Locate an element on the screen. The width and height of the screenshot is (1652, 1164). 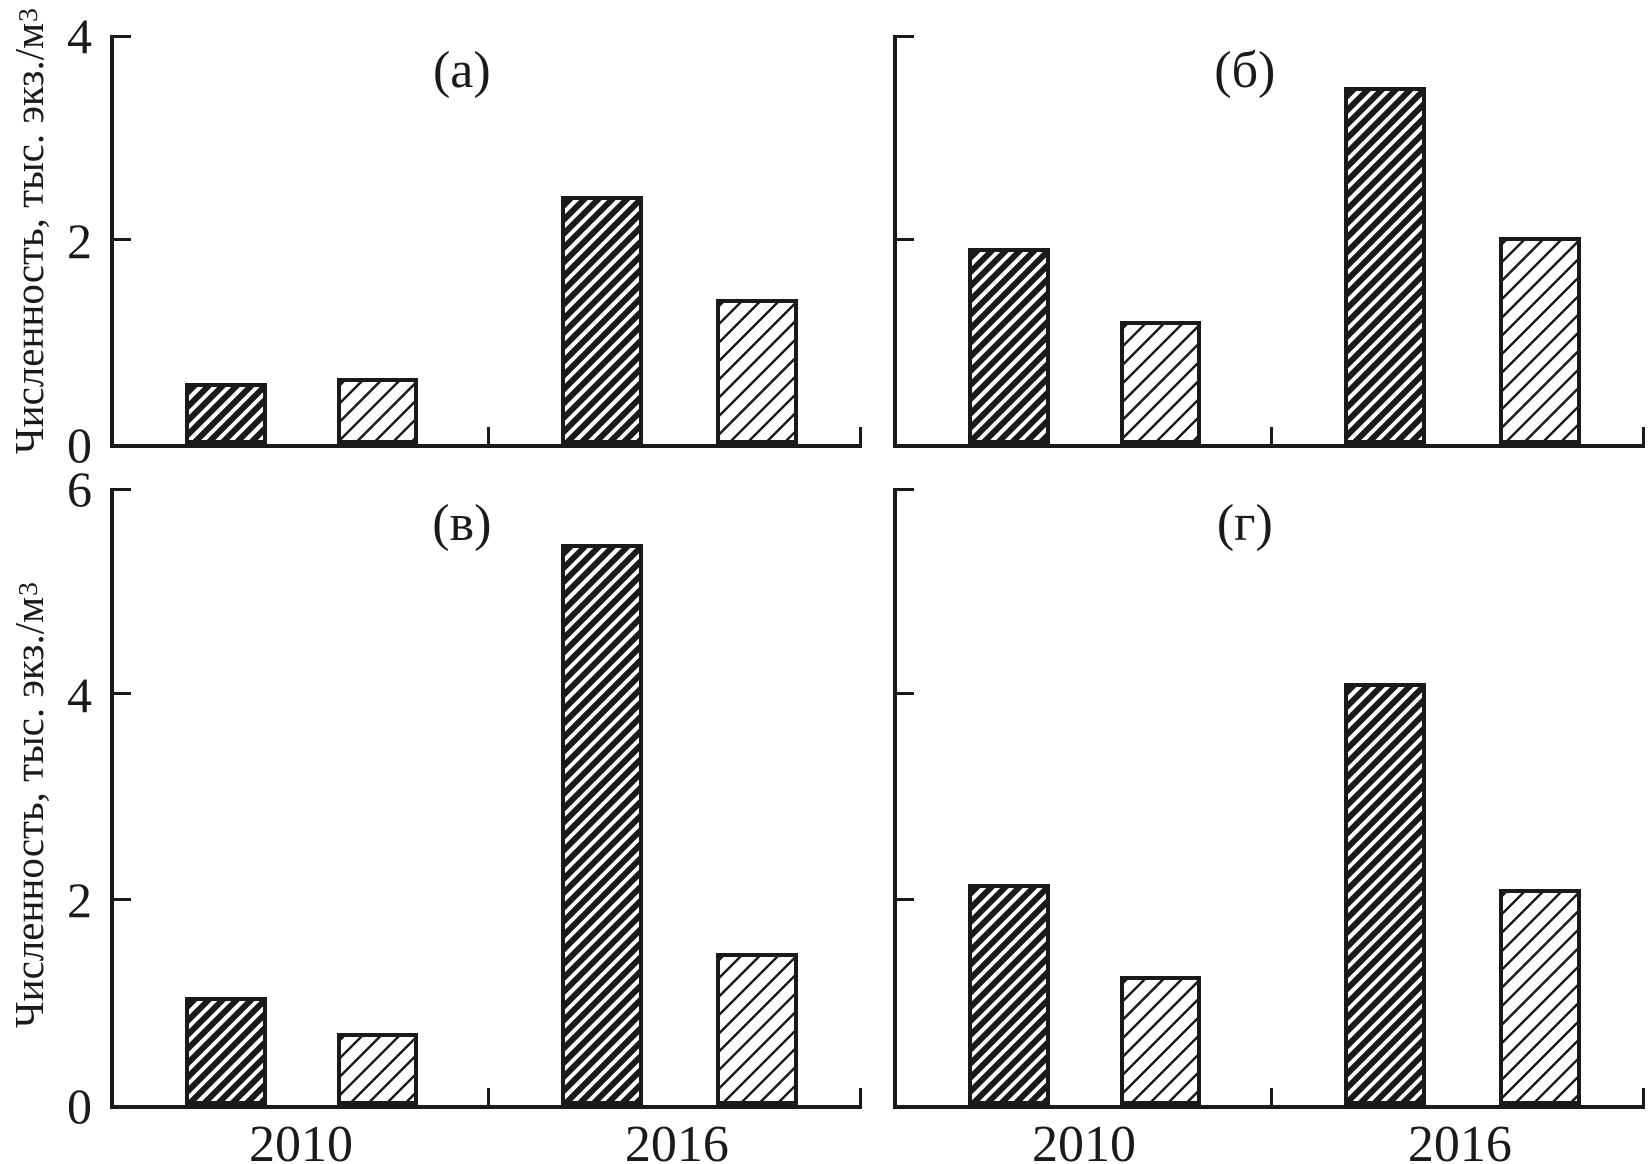
bar-g-2010-dense-hatch is located at coordinates (1009, 994).